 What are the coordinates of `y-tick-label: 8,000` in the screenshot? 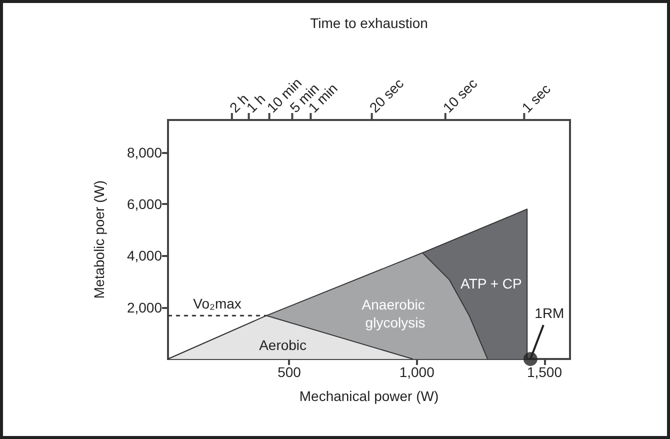 It's located at (144, 152).